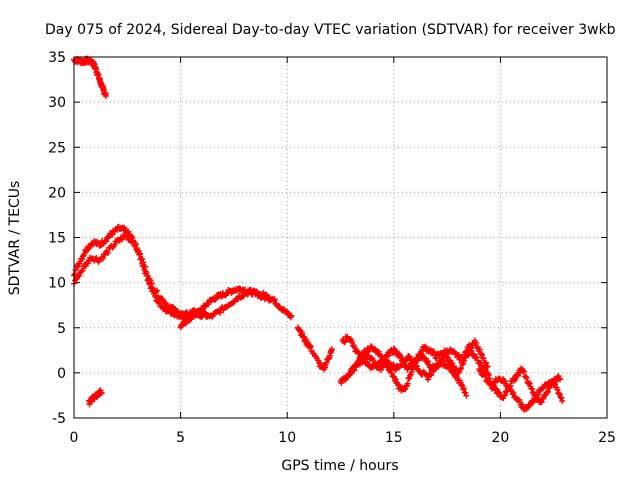  What do you see at coordinates (394, 438) in the screenshot?
I see `x-tick-label: 15` at bounding box center [394, 438].